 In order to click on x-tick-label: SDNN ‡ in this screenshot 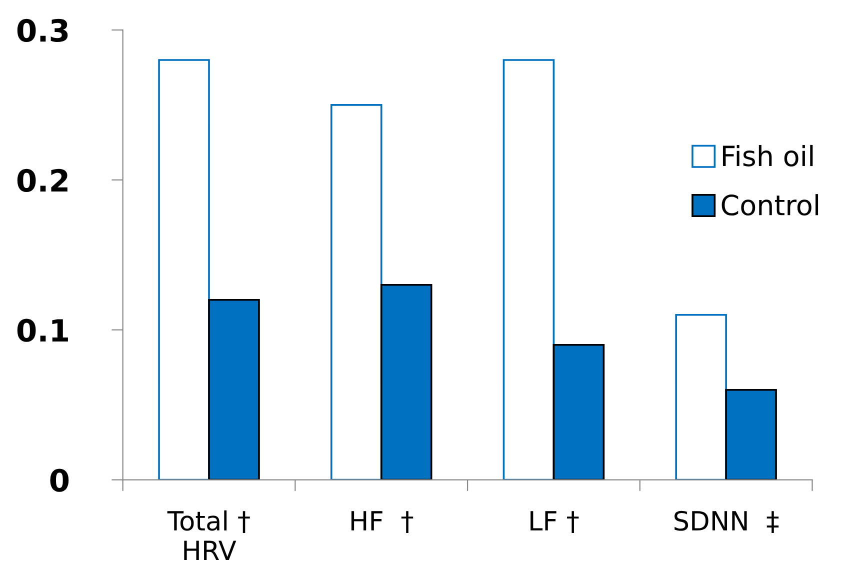, I will do `click(726, 521)`.